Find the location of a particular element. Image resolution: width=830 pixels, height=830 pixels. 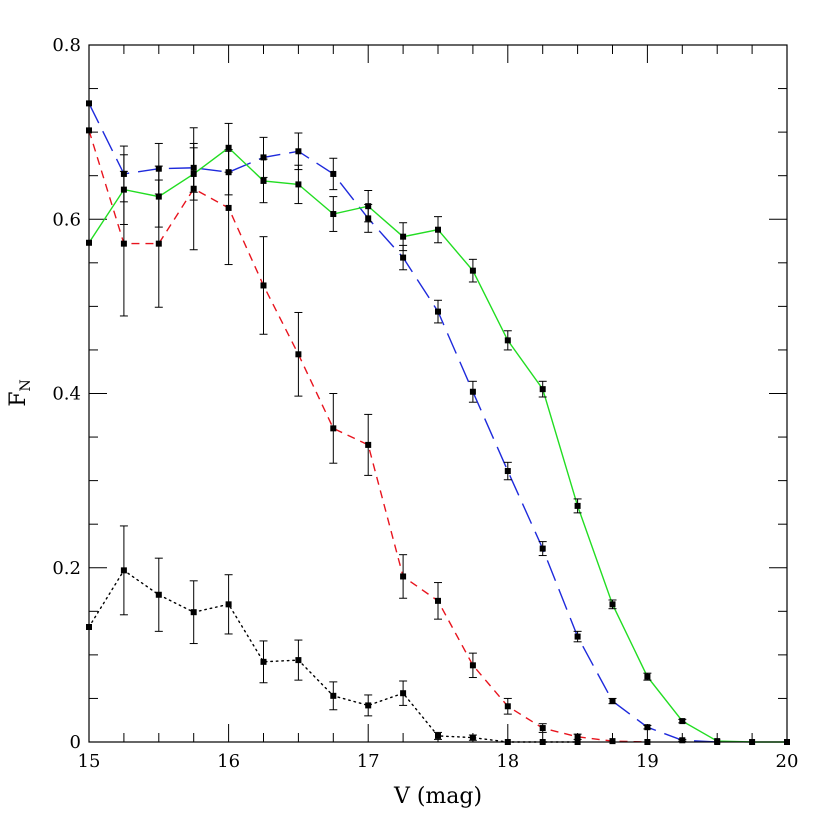

y-tick-label: 0.6 is located at coordinates (66, 219).